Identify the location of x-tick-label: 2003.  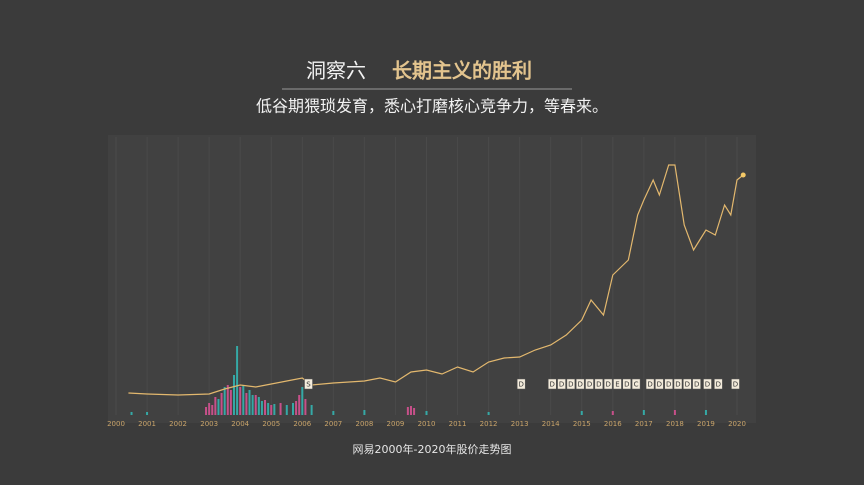
(209, 424).